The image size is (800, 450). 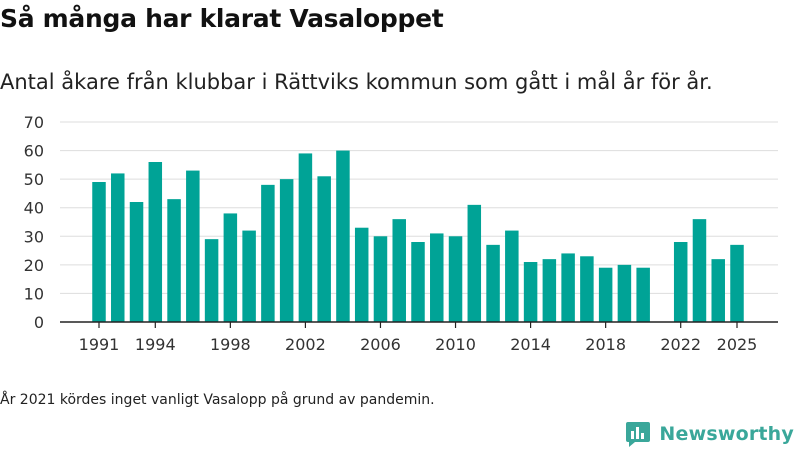 I want to click on y-tick-label: 10, so click(x=34, y=293).